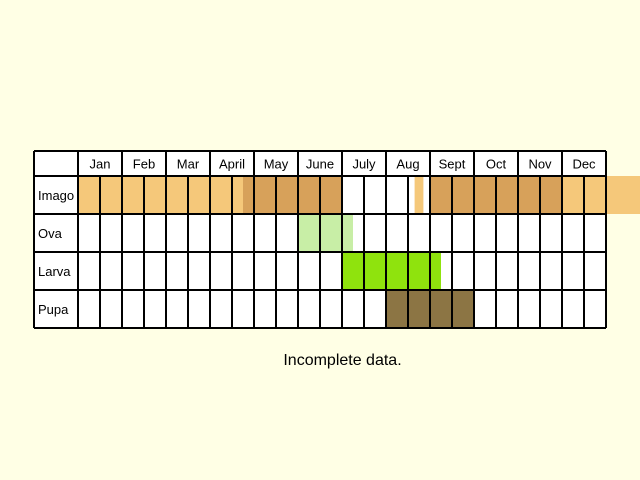 This screenshot has height=480, width=640. What do you see at coordinates (56, 195) in the screenshot?
I see `stage-label: Imago` at bounding box center [56, 195].